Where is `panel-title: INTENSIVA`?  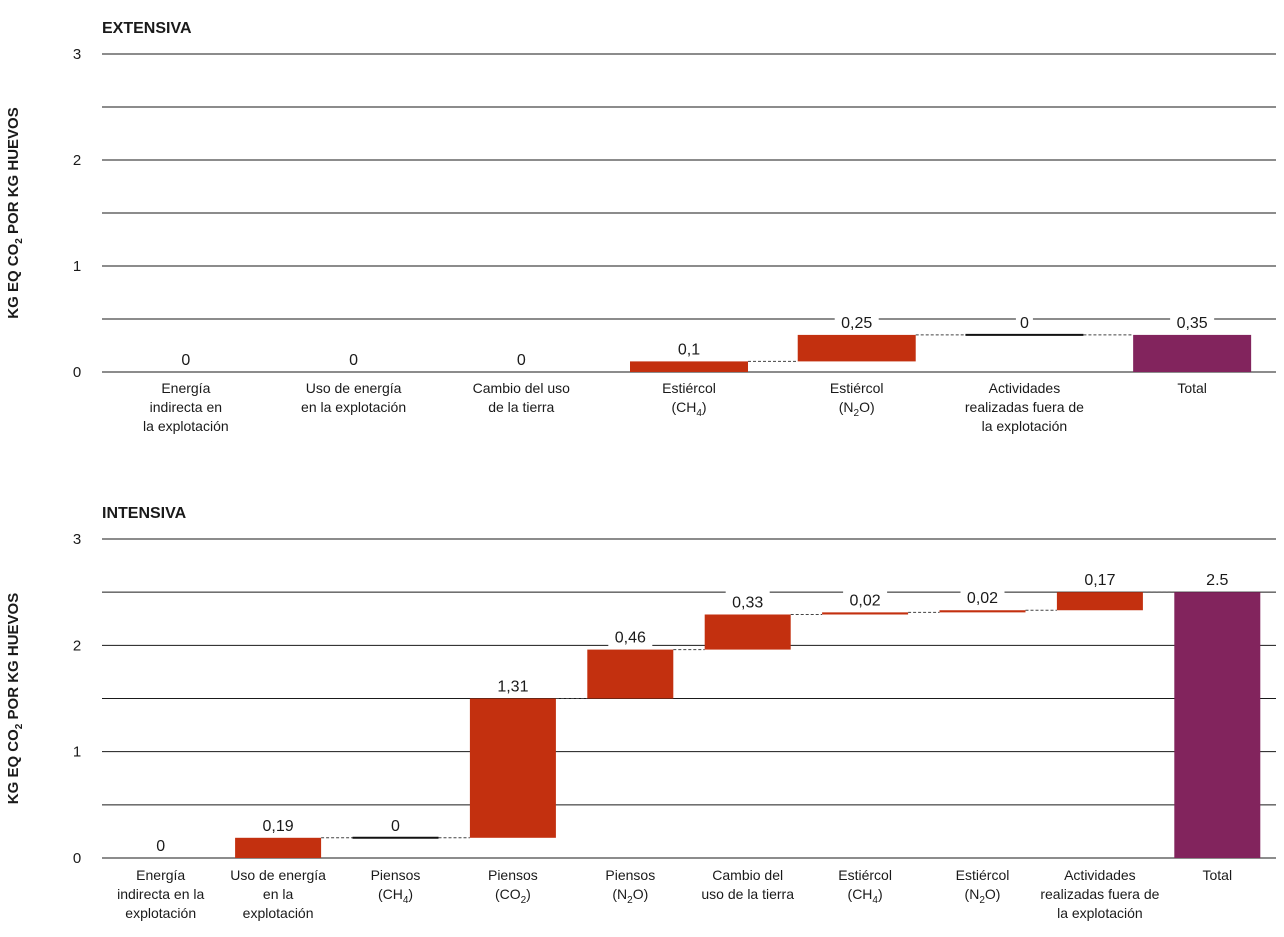
panel-title: INTENSIVA is located at coordinates (144, 513).